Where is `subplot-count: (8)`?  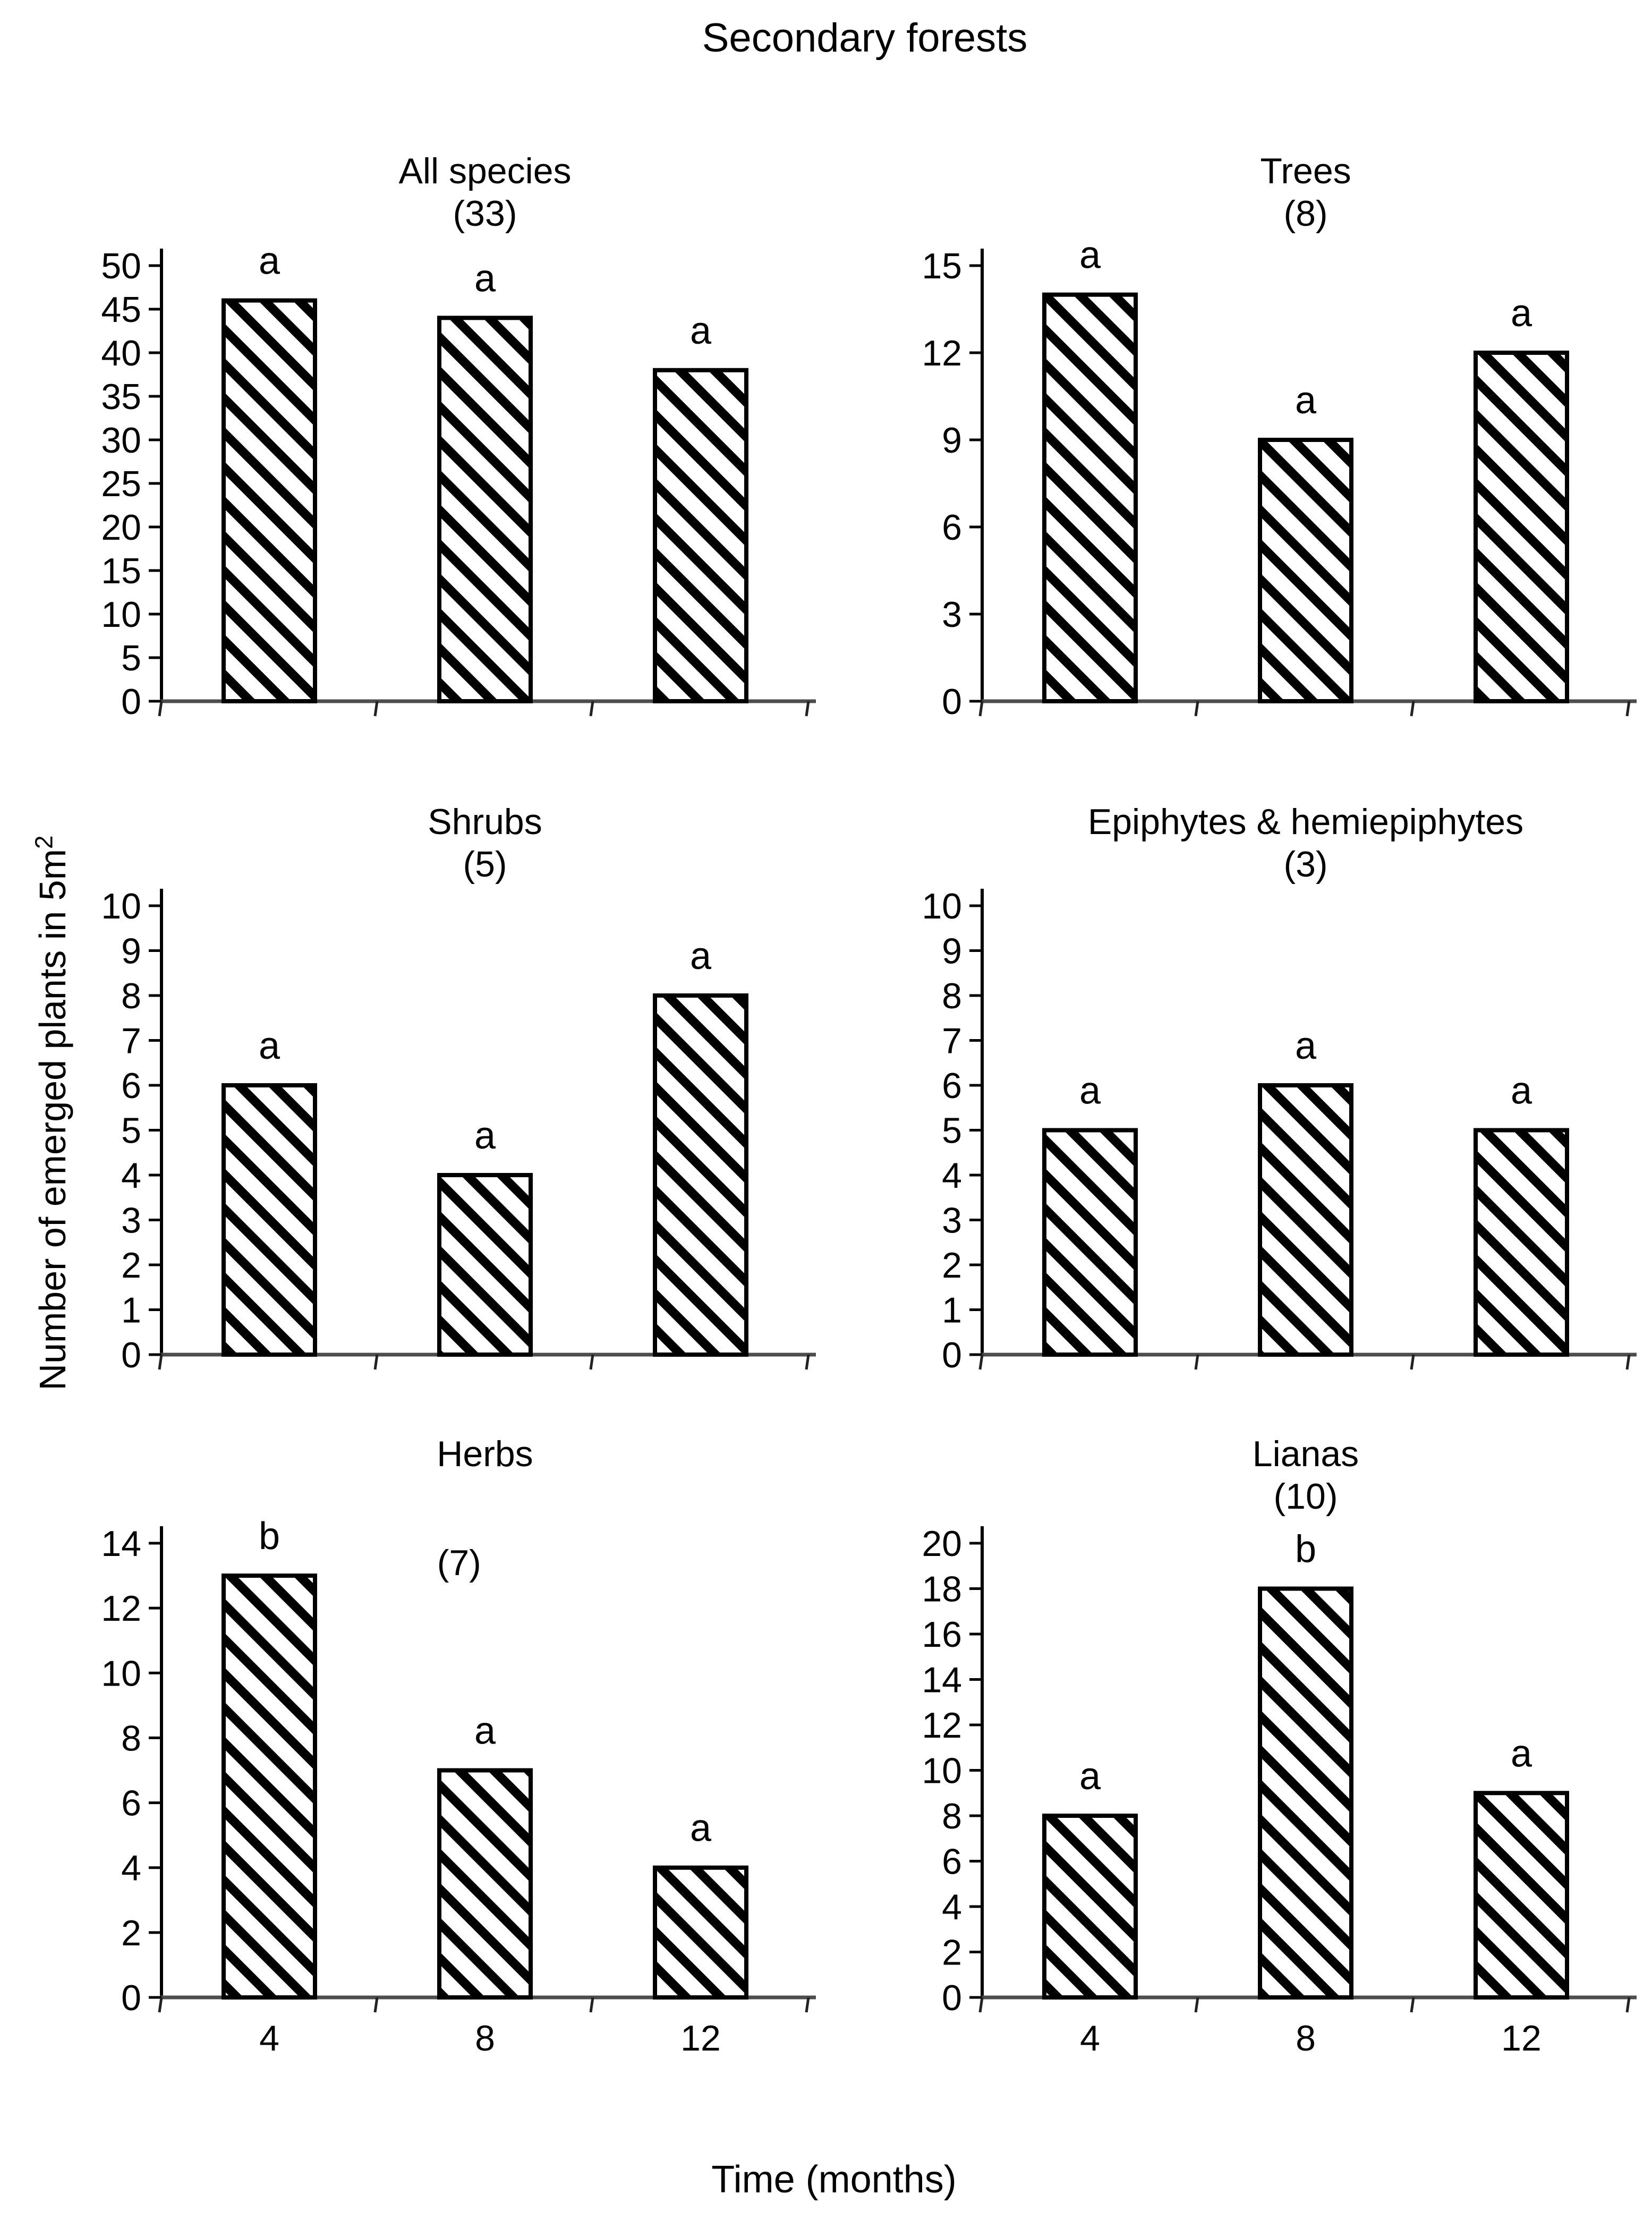 subplot-count: (8) is located at coordinates (1305, 213).